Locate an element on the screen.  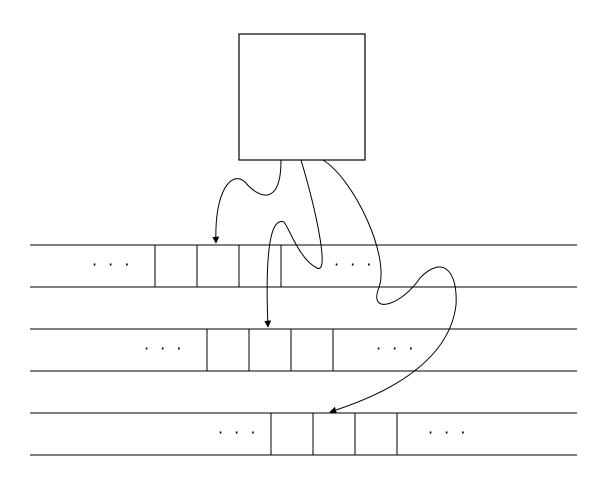
row-2-ellipsis-left: · · · is located at coordinates (164, 348).